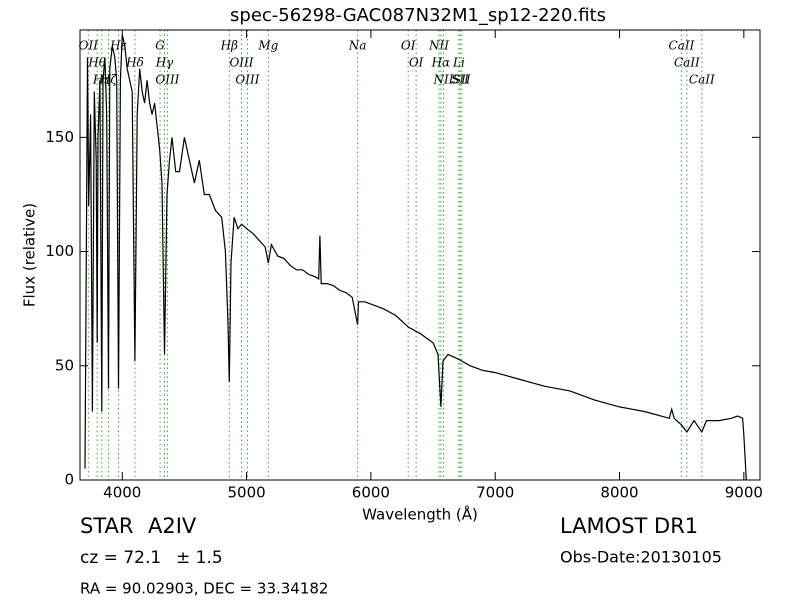  Describe the element at coordinates (30, 255) in the screenshot. I see `y-axis-label: Flux (relative)` at that location.